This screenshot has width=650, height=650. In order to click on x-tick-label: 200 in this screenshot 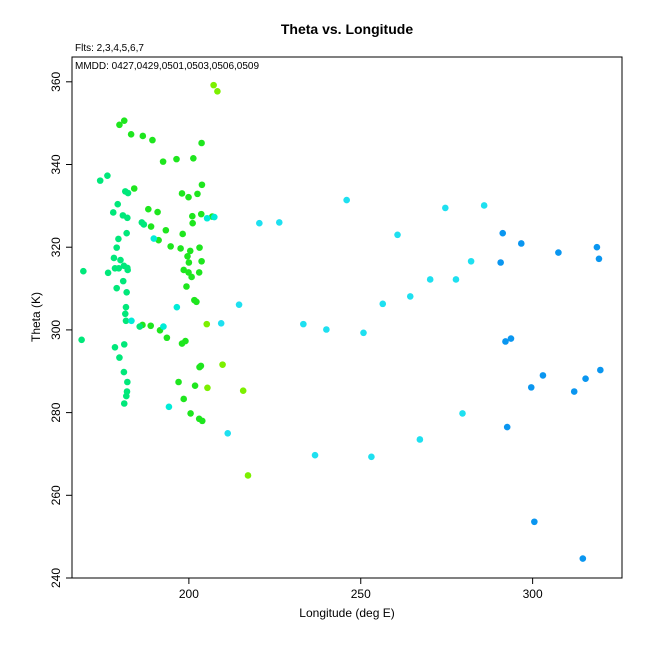, I will do `click(189, 594)`.